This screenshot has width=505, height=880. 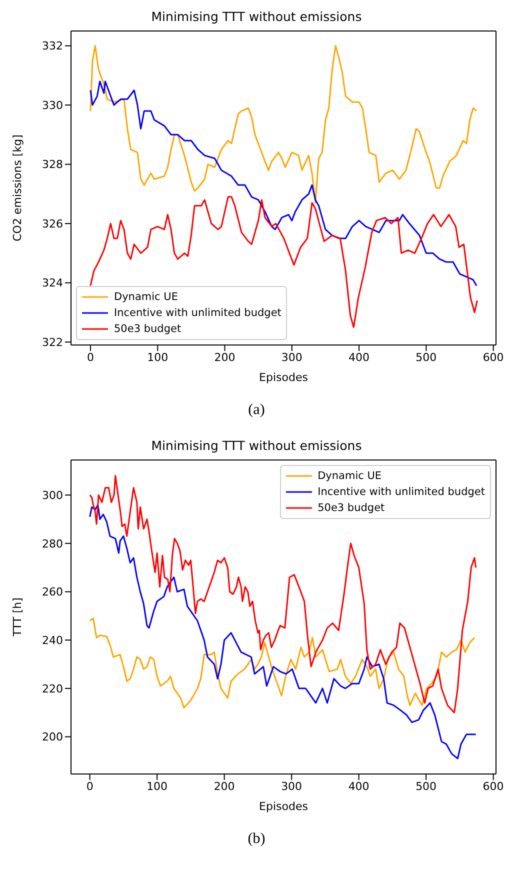 What do you see at coordinates (52, 543) in the screenshot?
I see `y-tick-label: 280` at bounding box center [52, 543].